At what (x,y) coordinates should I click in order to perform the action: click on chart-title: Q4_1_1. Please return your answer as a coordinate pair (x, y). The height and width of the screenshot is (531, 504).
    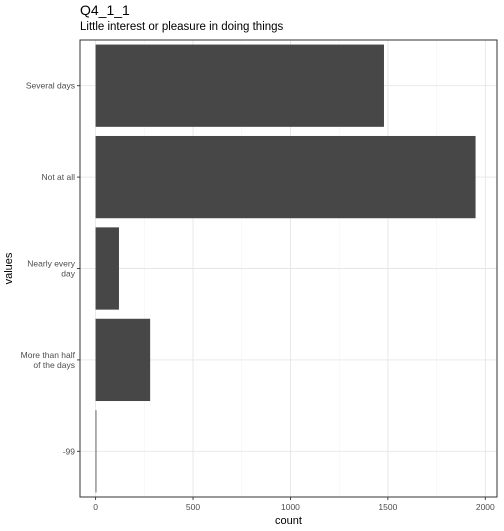
    Looking at the image, I should click on (105, 10).